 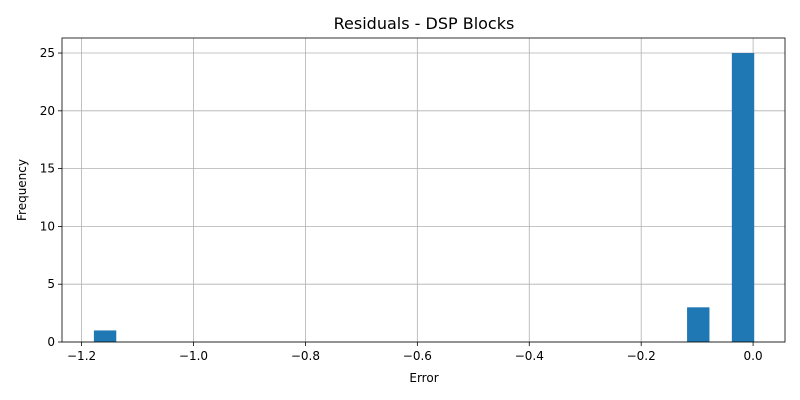 What do you see at coordinates (47, 53) in the screenshot?
I see `y-tick-label: 25` at bounding box center [47, 53].